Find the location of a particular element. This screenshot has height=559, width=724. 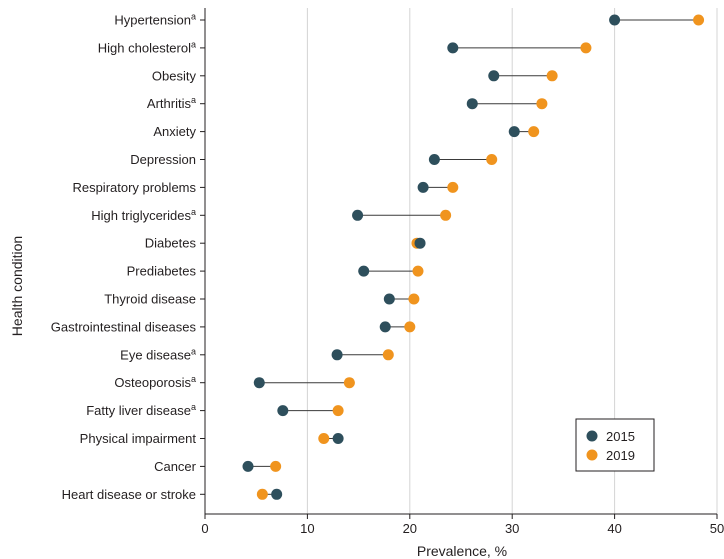

category-label: Obesity is located at coordinates (174, 75).